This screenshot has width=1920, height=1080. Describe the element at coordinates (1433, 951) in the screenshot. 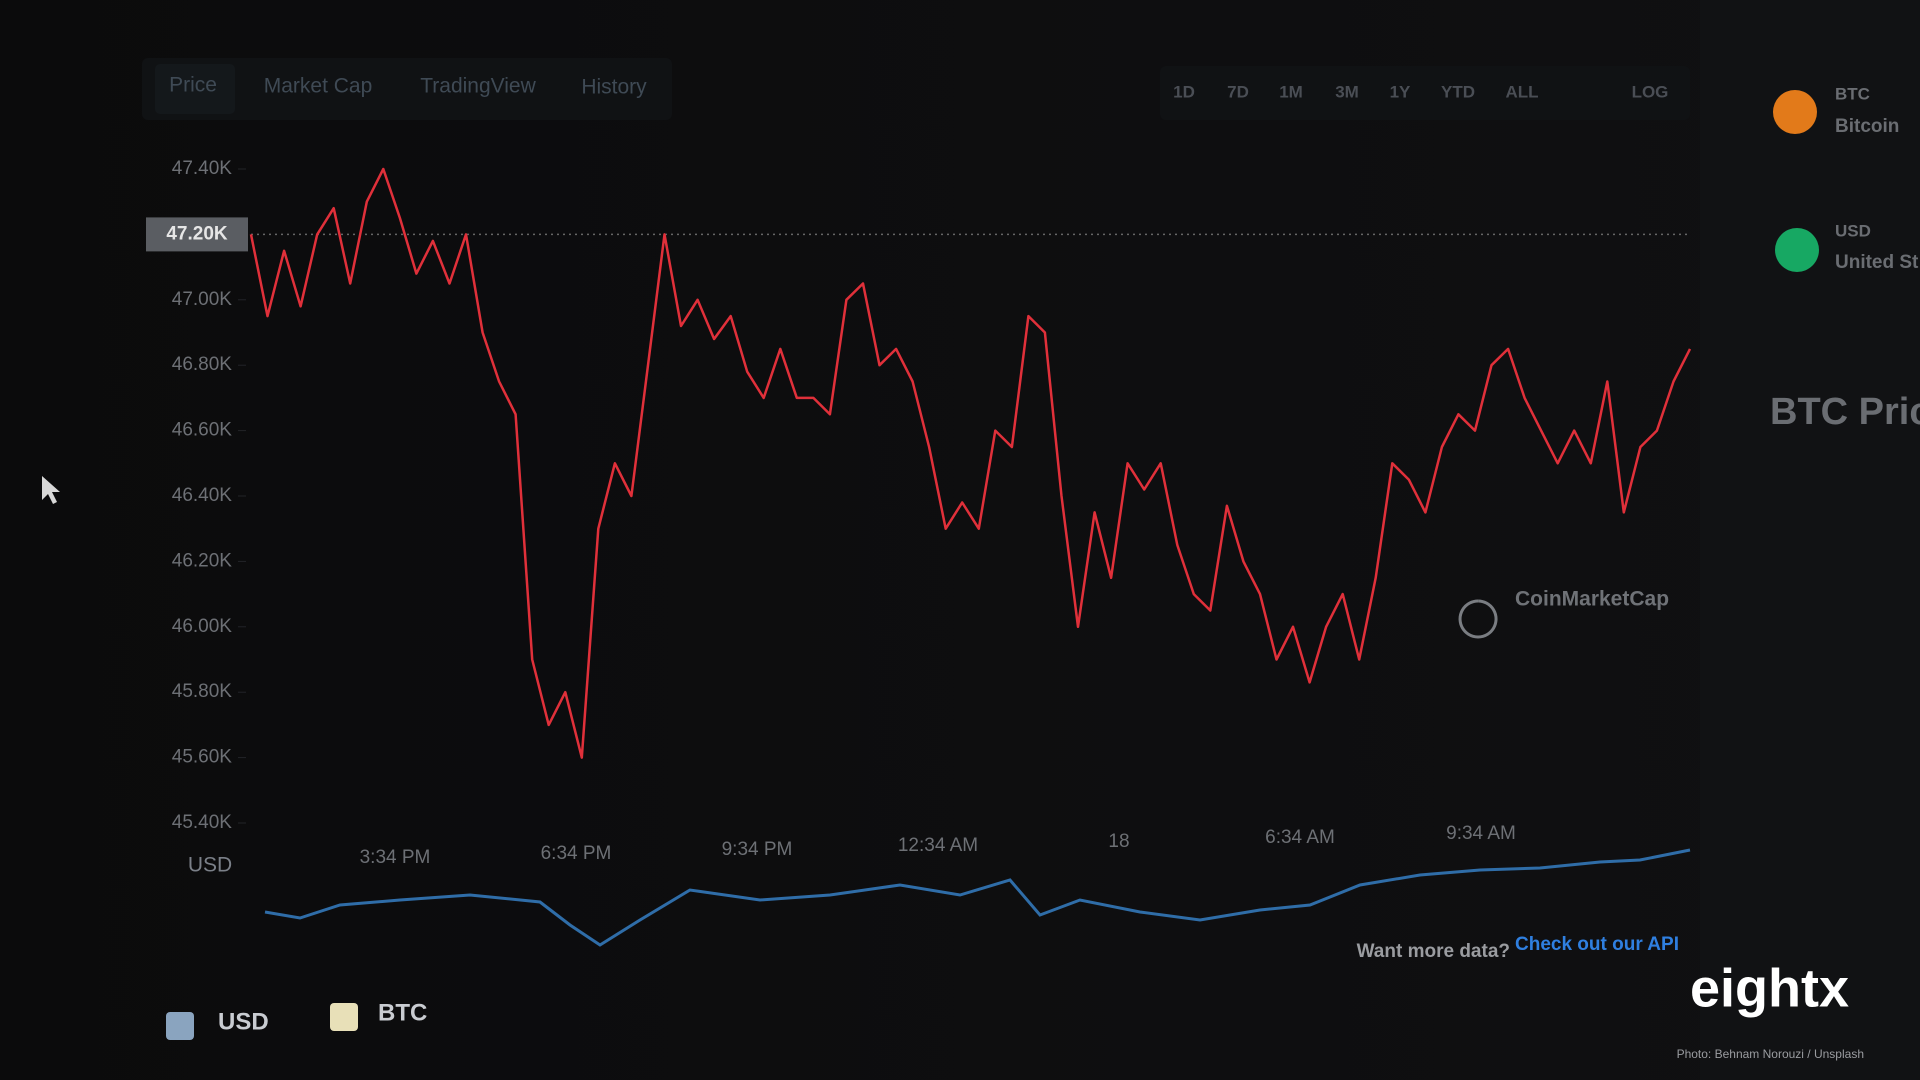

I see `api-prompt: Want more data?` at that location.